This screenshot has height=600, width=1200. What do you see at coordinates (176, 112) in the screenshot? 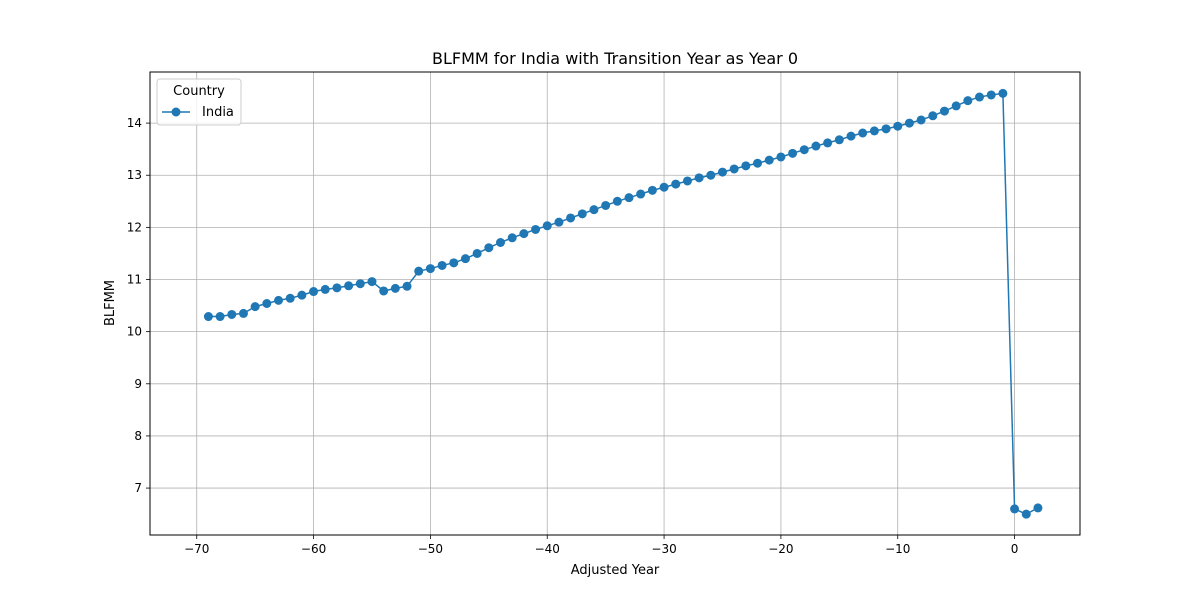
I see `legend-marker-swatch` at bounding box center [176, 112].